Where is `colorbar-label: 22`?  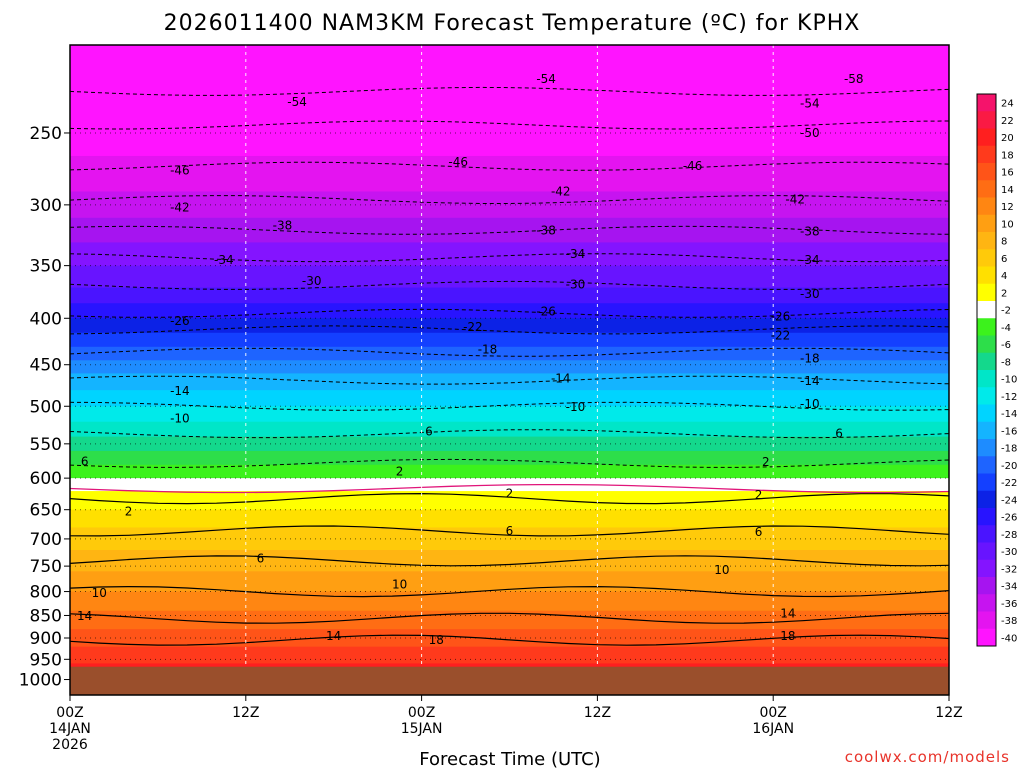
colorbar-label: 22 is located at coordinates (1007, 121).